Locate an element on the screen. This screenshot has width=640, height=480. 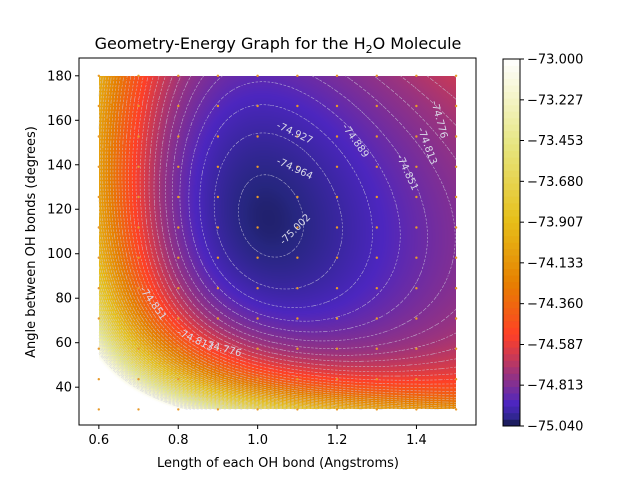
colorbar-tick-label: −73.227 is located at coordinates (555, 100).